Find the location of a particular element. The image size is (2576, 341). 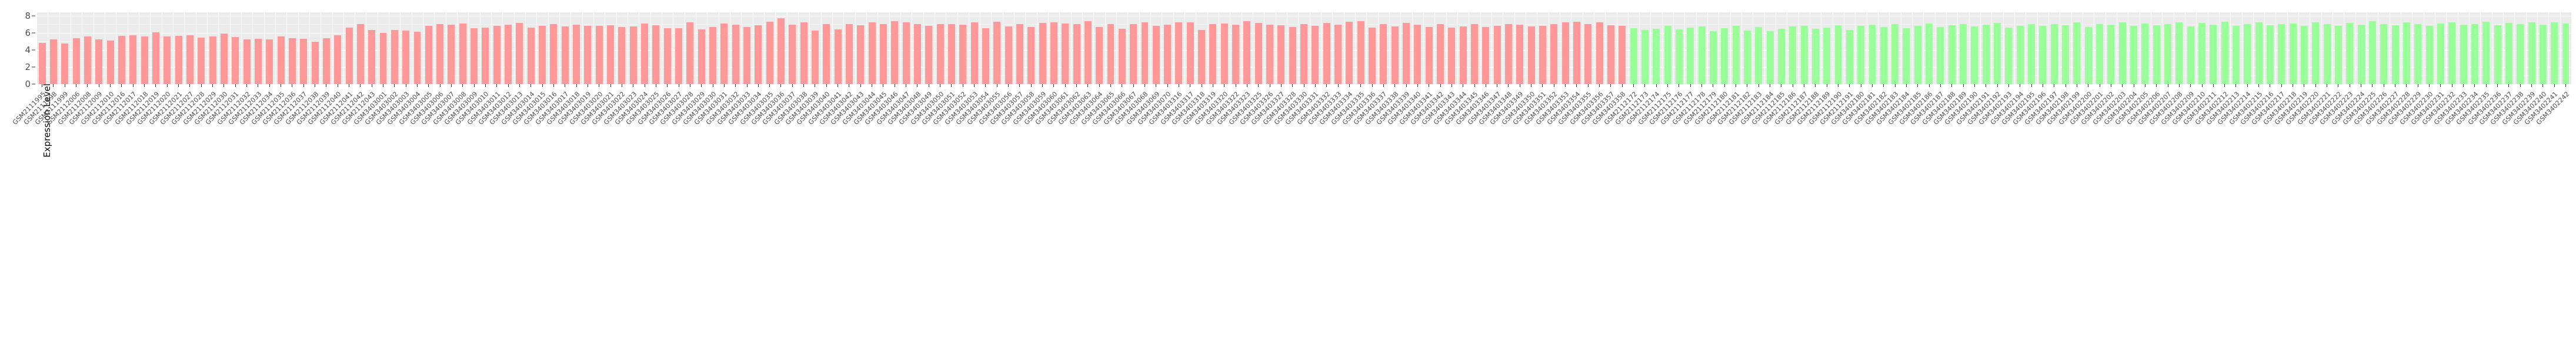

x-axis-label-slot: GSM3403057 is located at coordinates (1007, 212).